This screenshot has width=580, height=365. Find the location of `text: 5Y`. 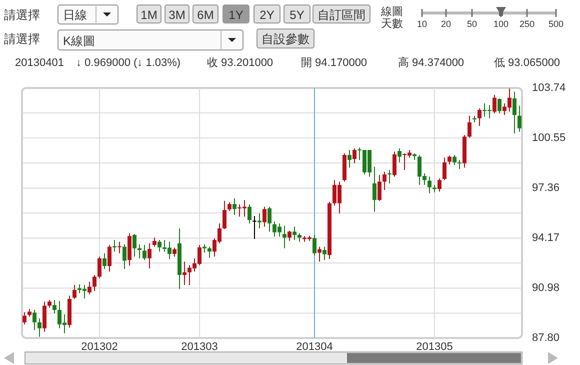

text: 5Y is located at coordinates (297, 15).